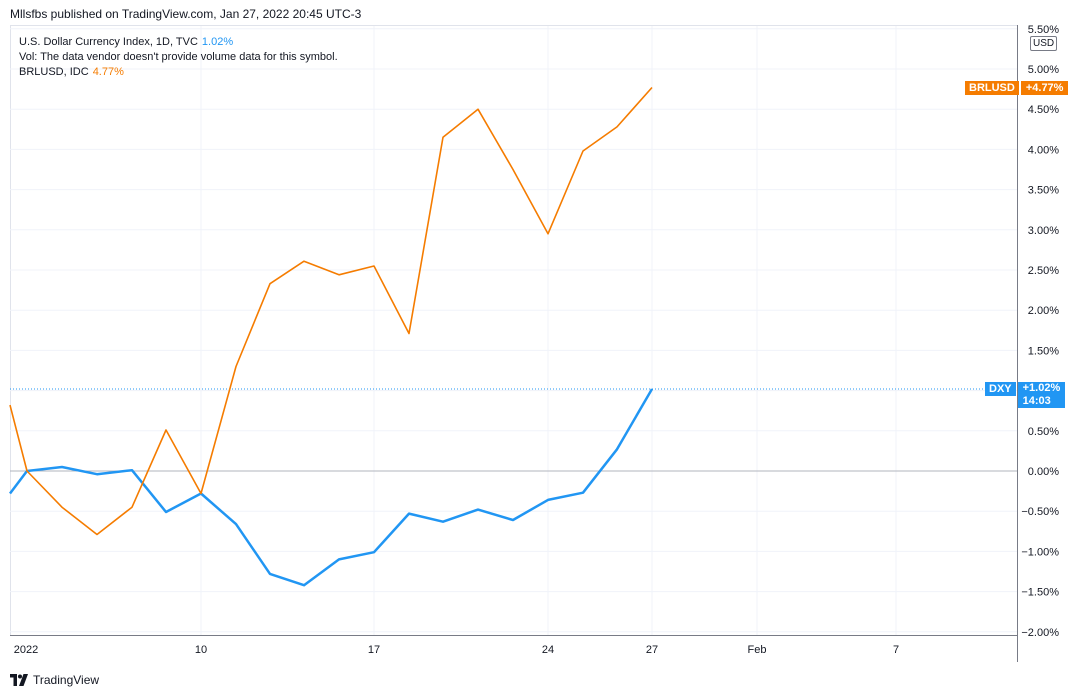  Describe the element at coordinates (201, 650) in the screenshot. I see `time-tick-label: 10` at that location.